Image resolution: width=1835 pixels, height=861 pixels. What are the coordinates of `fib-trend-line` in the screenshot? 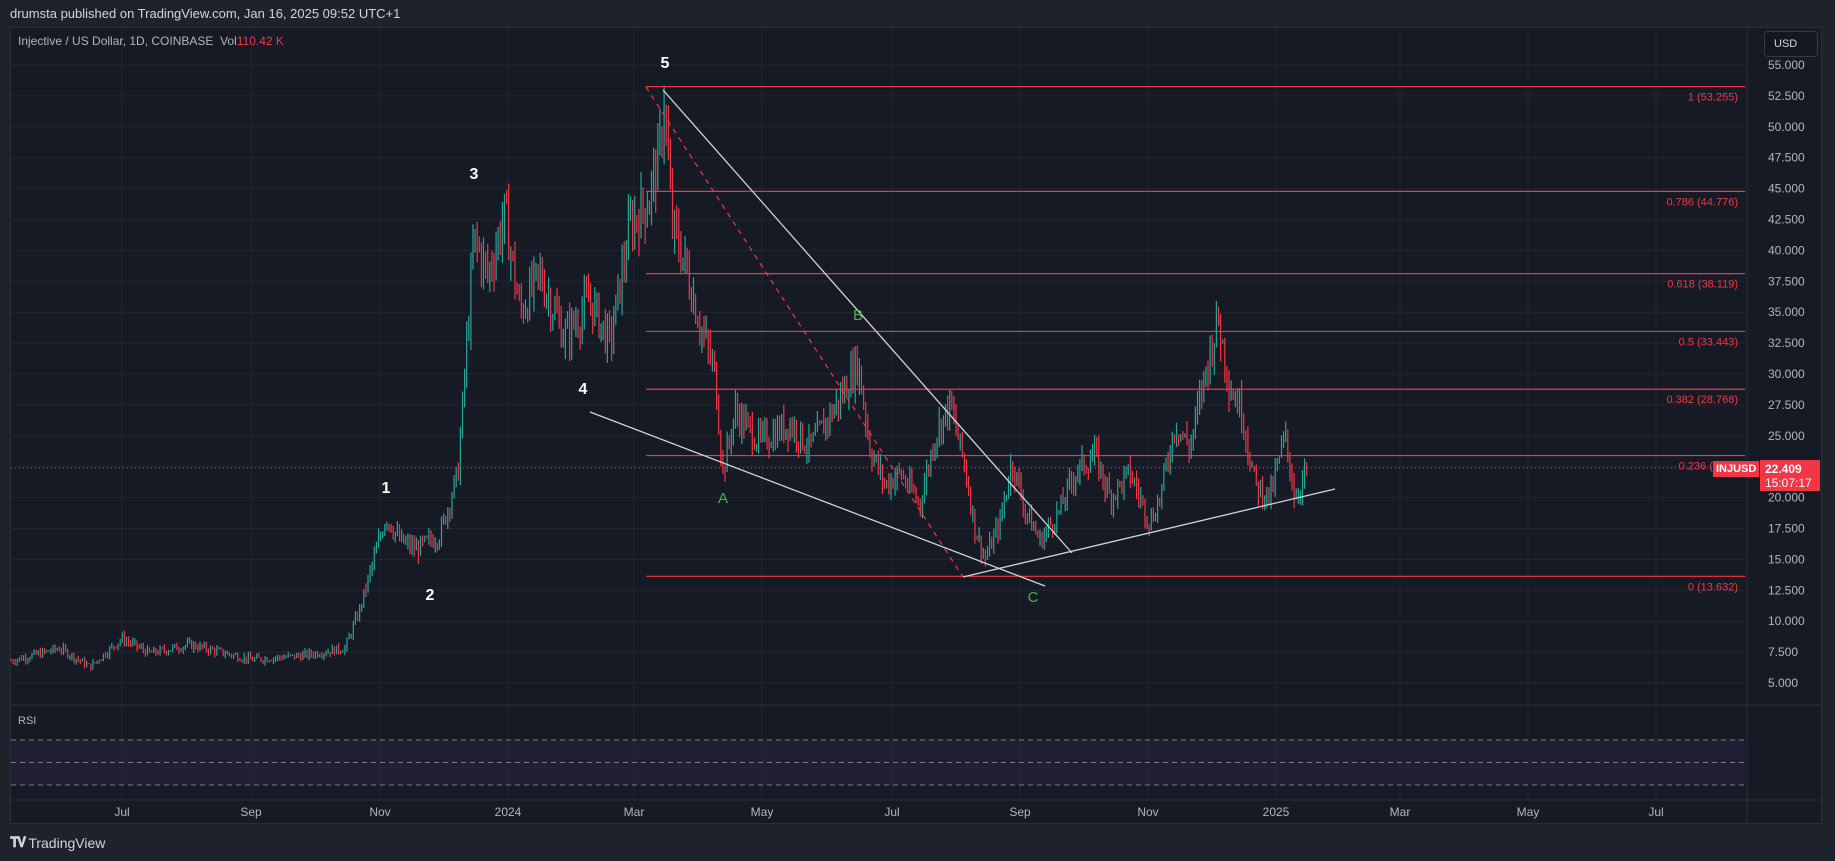 It's located at (804, 332).